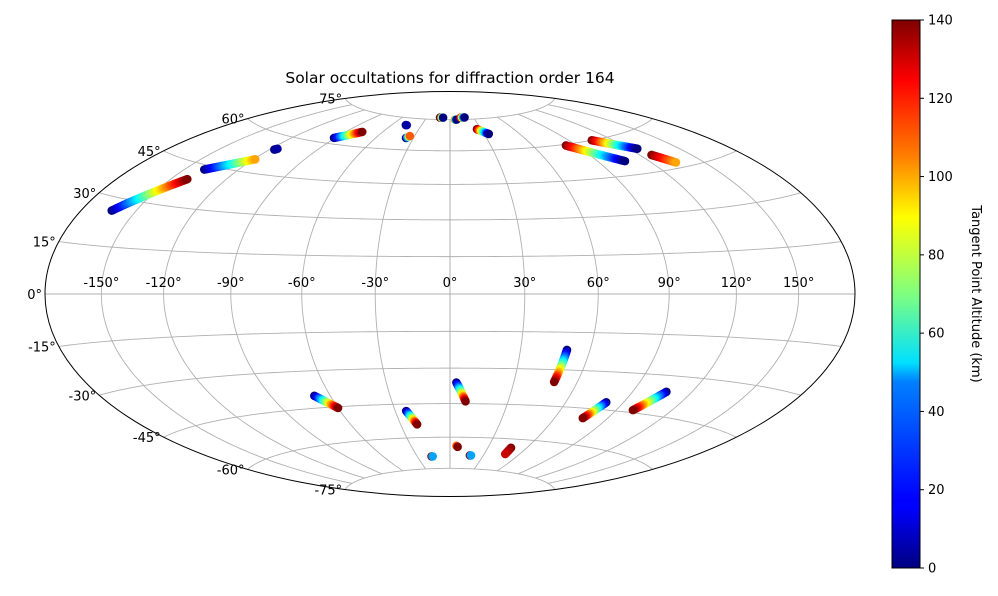  What do you see at coordinates (84, 194) in the screenshot?
I see `y-tick-label: 30°` at bounding box center [84, 194].